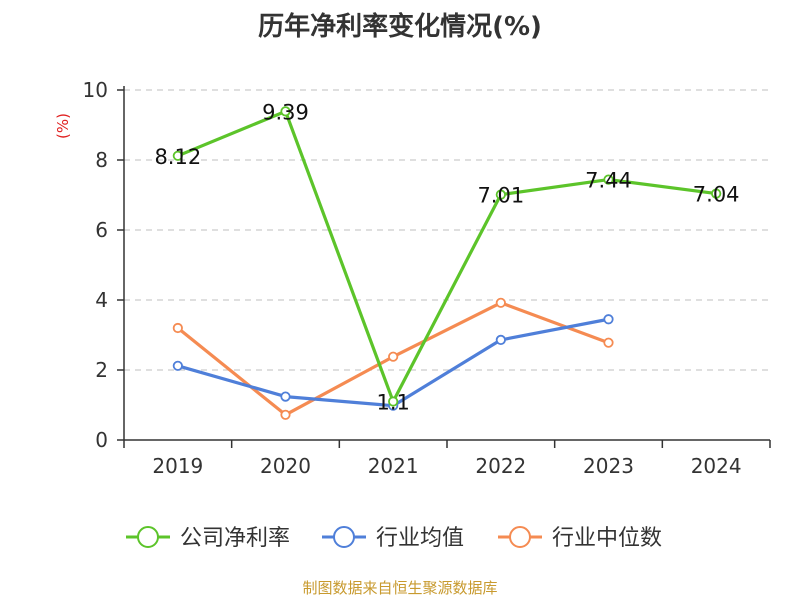 Image resolution: width=800 pixels, height=600 pixels. I want to click on y-tick-label: 6, so click(101, 230).